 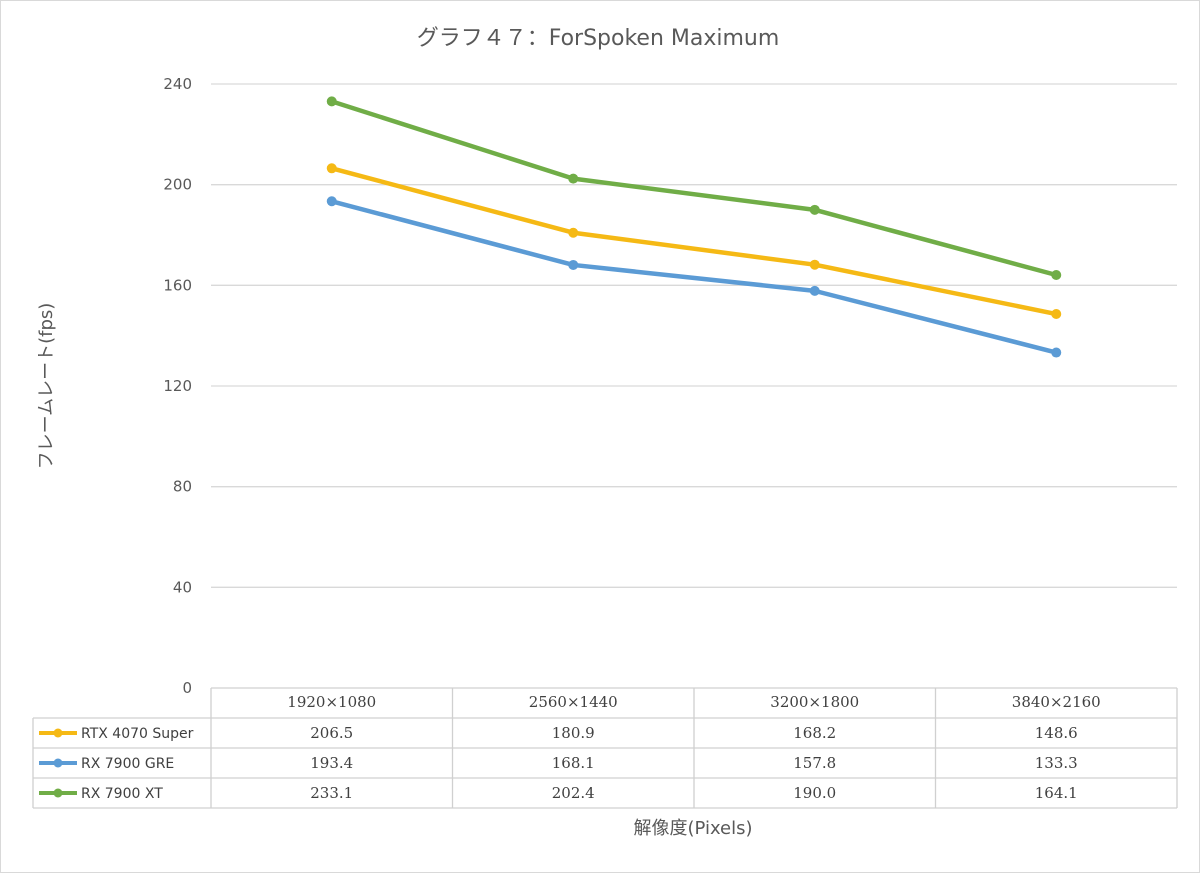 I want to click on y-tick-label: 240, so click(x=177, y=84).